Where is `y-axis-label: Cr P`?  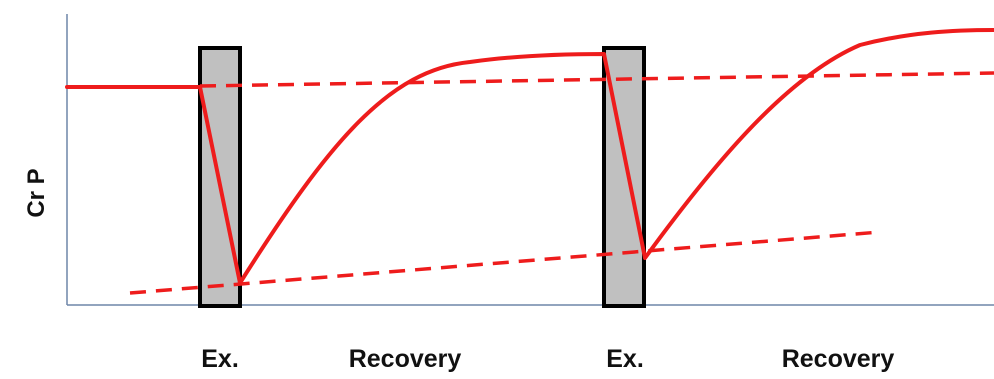 y-axis-label: Cr P is located at coordinates (36, 192).